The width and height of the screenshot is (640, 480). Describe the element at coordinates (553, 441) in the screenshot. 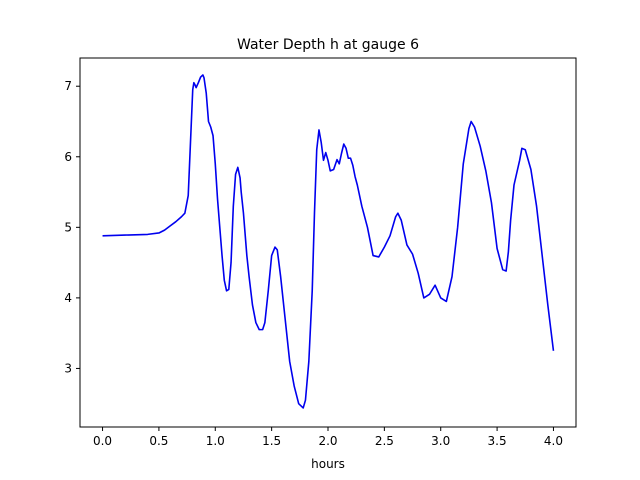

I see `x-tick-label: 4.0` at that location.